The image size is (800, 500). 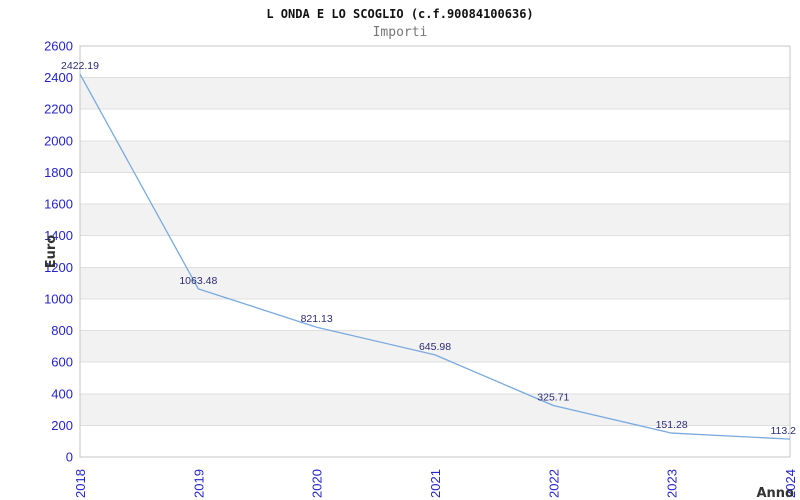 I want to click on point-label: 2422.19, so click(x=80, y=66).